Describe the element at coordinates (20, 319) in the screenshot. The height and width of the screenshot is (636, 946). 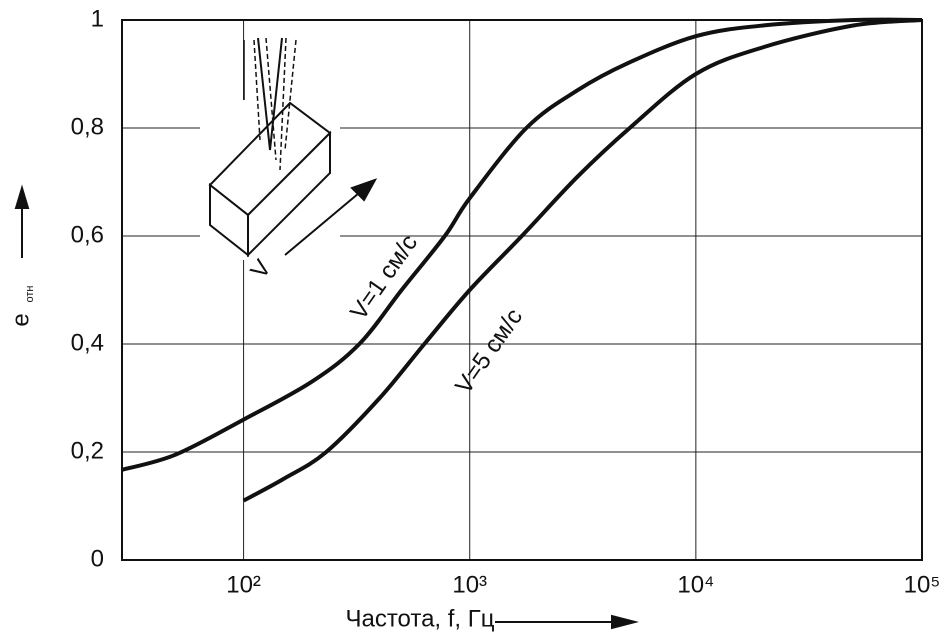
I see `y-axis-label-main: e` at that location.